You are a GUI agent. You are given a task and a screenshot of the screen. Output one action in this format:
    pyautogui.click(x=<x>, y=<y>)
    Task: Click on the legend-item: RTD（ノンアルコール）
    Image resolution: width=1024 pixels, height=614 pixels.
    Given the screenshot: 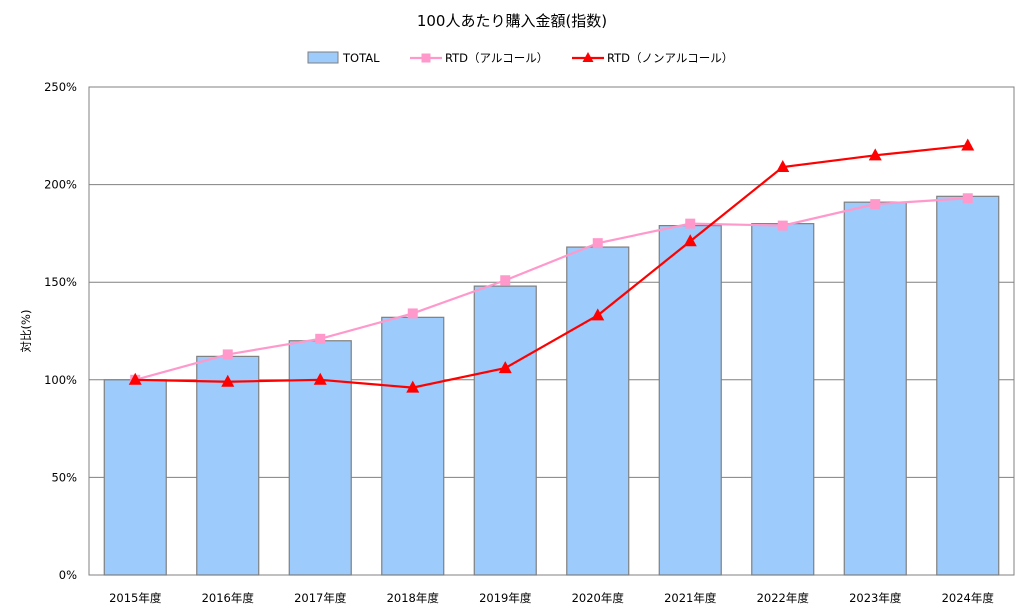 What is the action you would take?
    pyautogui.click(x=652, y=58)
    